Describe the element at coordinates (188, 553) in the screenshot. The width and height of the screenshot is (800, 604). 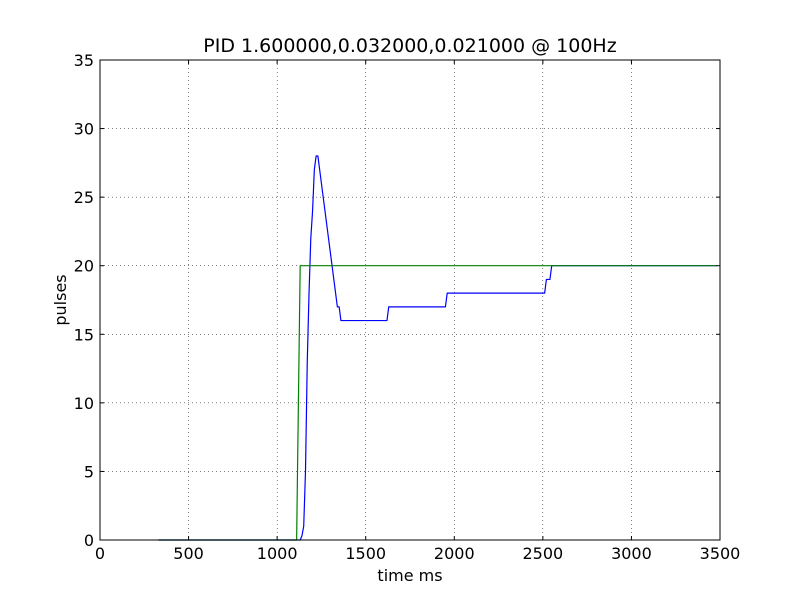
I see `x-tick-label: 500` at that location.